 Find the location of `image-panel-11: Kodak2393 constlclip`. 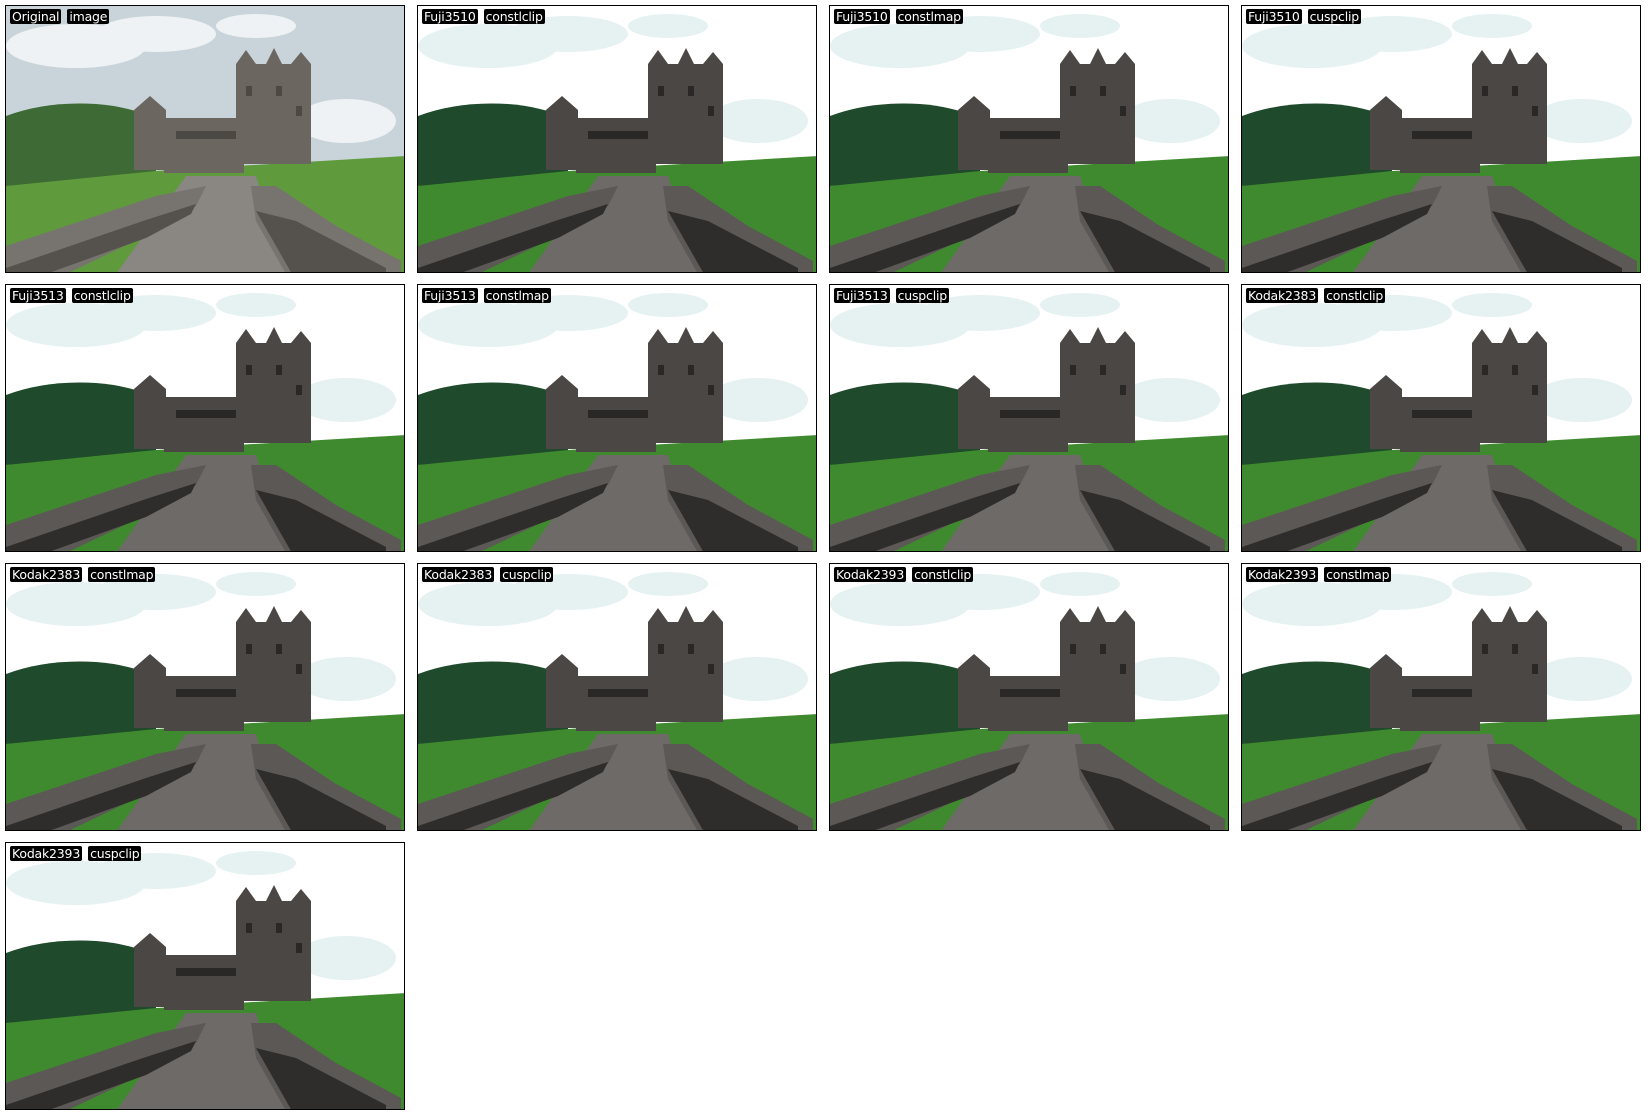

image-panel-11: Kodak2393 constlclip is located at coordinates (1029, 697).